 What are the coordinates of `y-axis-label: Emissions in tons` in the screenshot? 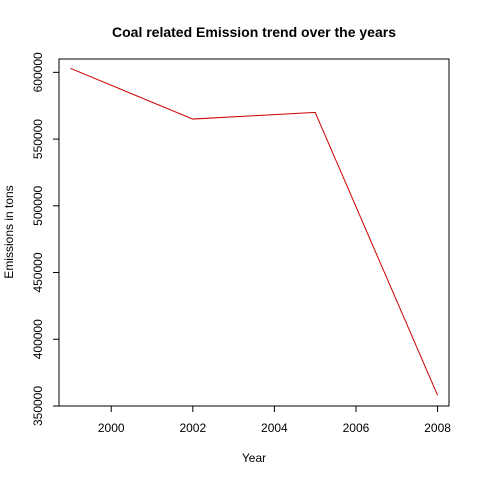 It's located at (9, 231).